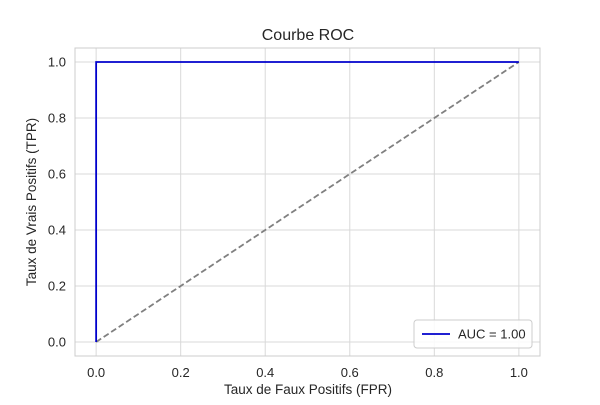 The width and height of the screenshot is (600, 405). Describe the element at coordinates (57, 174) in the screenshot. I see `y-tick-label: 0.6` at that location.